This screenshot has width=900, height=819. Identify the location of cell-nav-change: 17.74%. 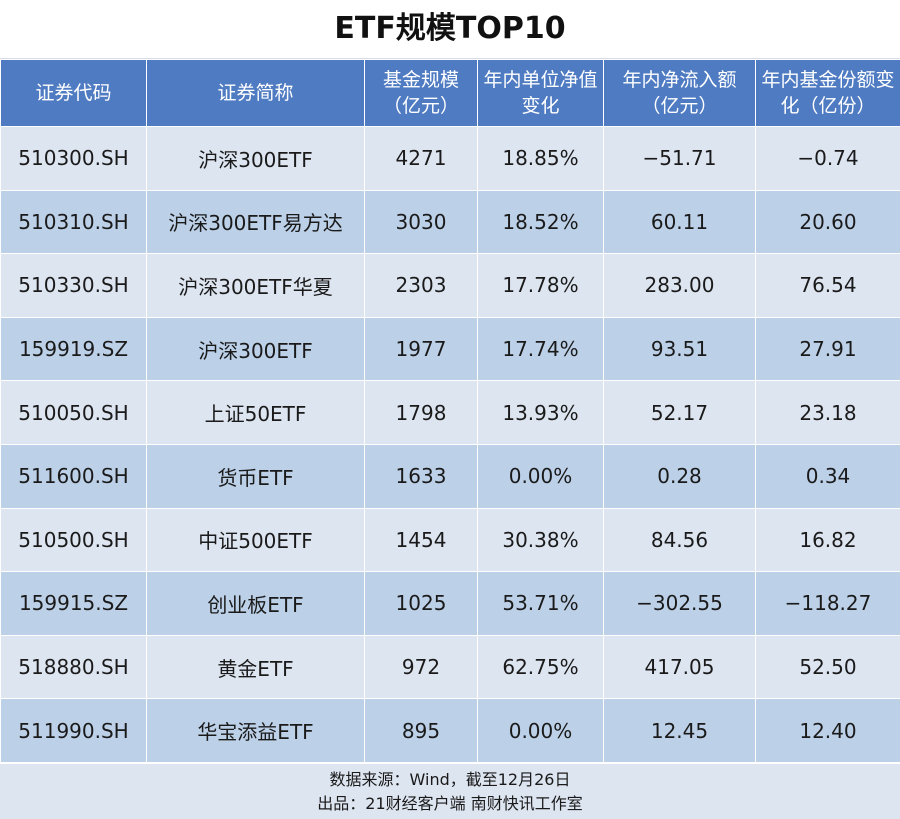
(541, 349).